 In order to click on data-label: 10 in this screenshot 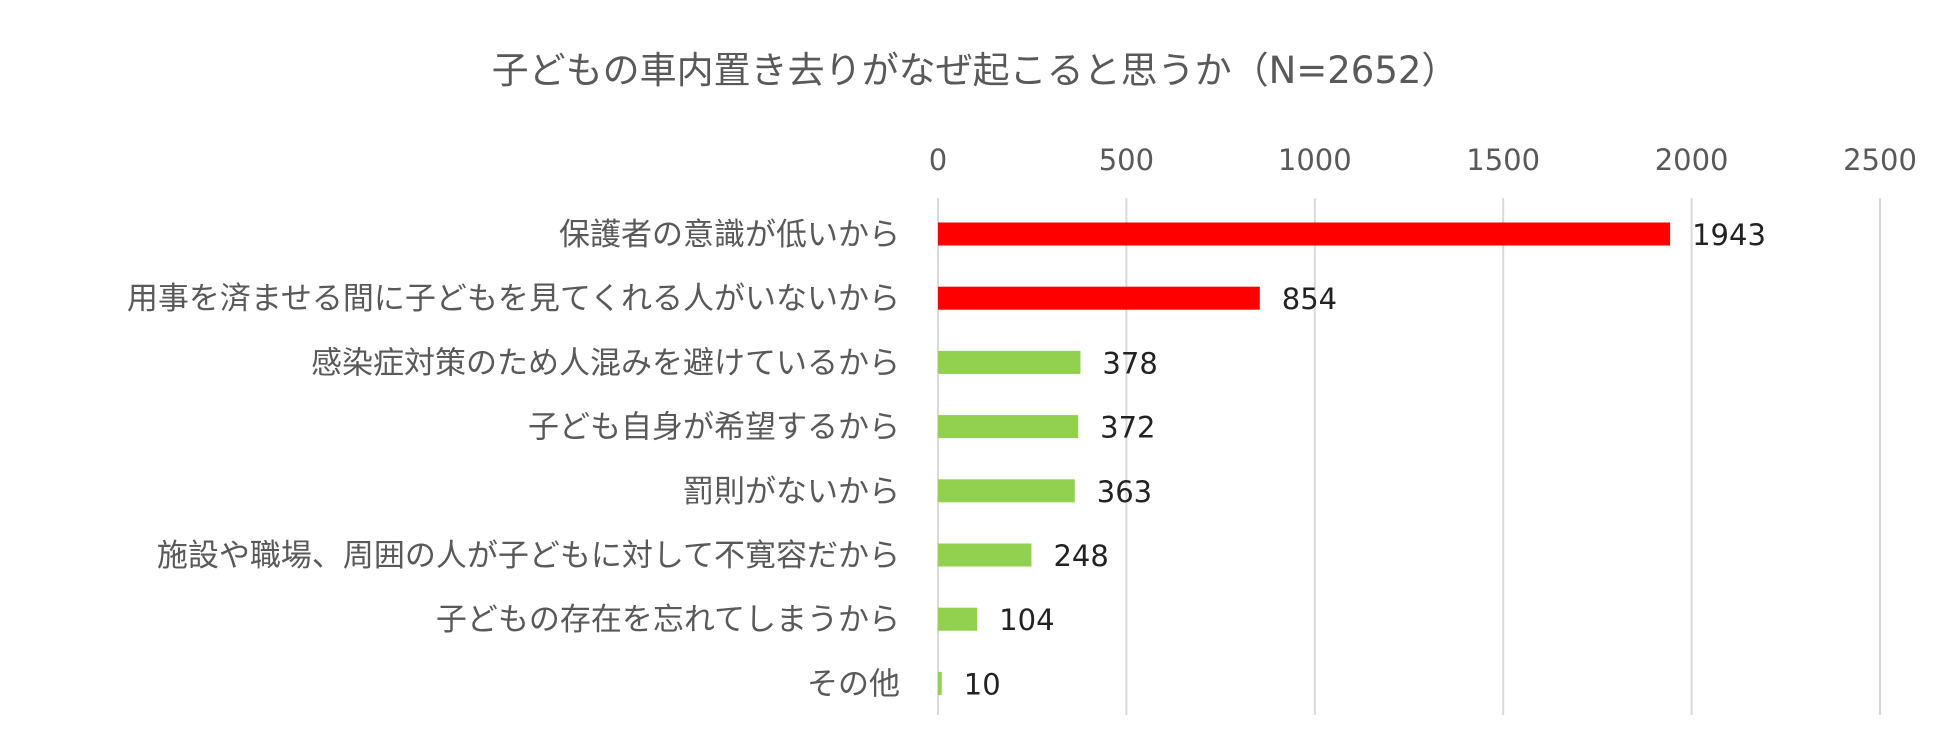, I will do `click(982, 684)`.